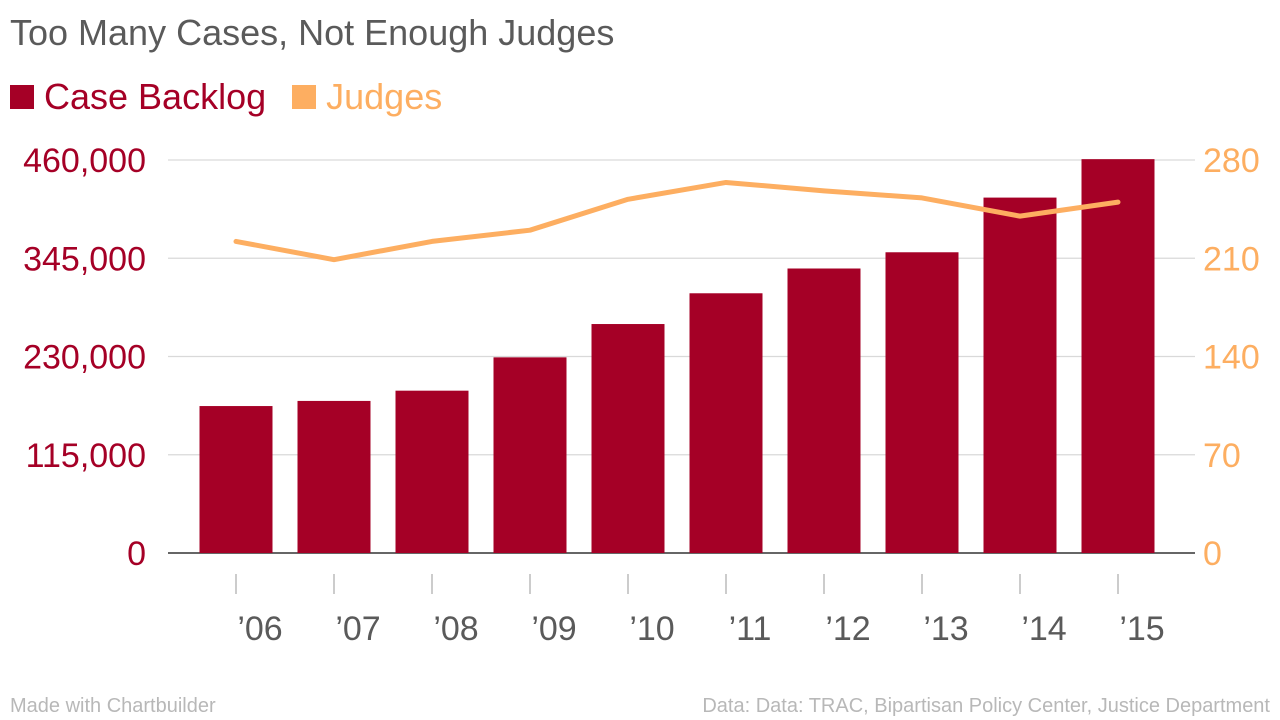  What do you see at coordinates (84, 161) in the screenshot?
I see `y-left-tick-label: 460,000` at bounding box center [84, 161].